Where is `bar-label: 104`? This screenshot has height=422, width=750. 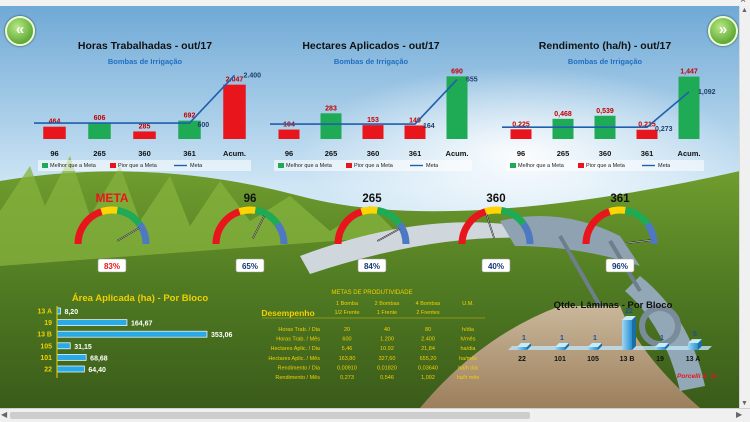
bar-label: 104 is located at coordinates (289, 125).